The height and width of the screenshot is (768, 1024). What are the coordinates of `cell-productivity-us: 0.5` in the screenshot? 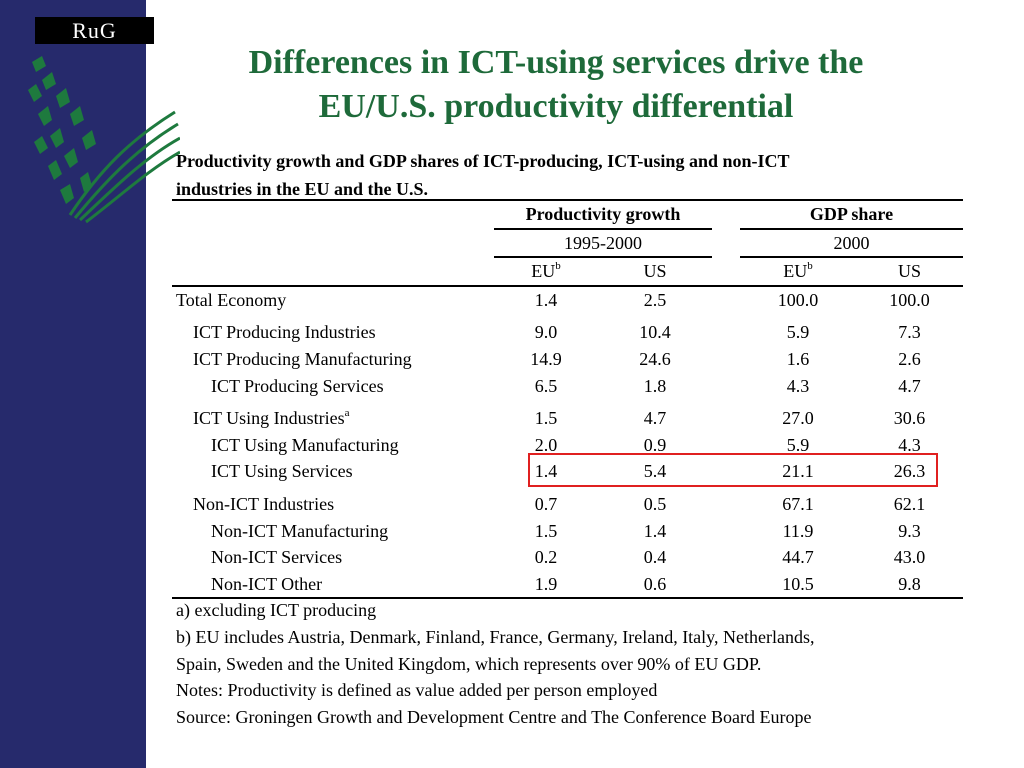 It's located at (655, 503).